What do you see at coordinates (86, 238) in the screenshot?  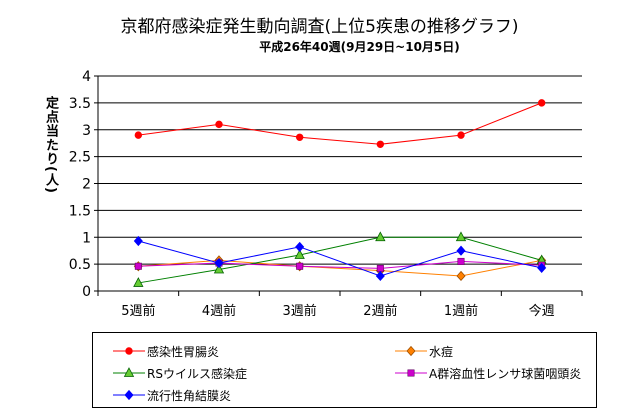 I see `y-tick-label: 1` at bounding box center [86, 238].